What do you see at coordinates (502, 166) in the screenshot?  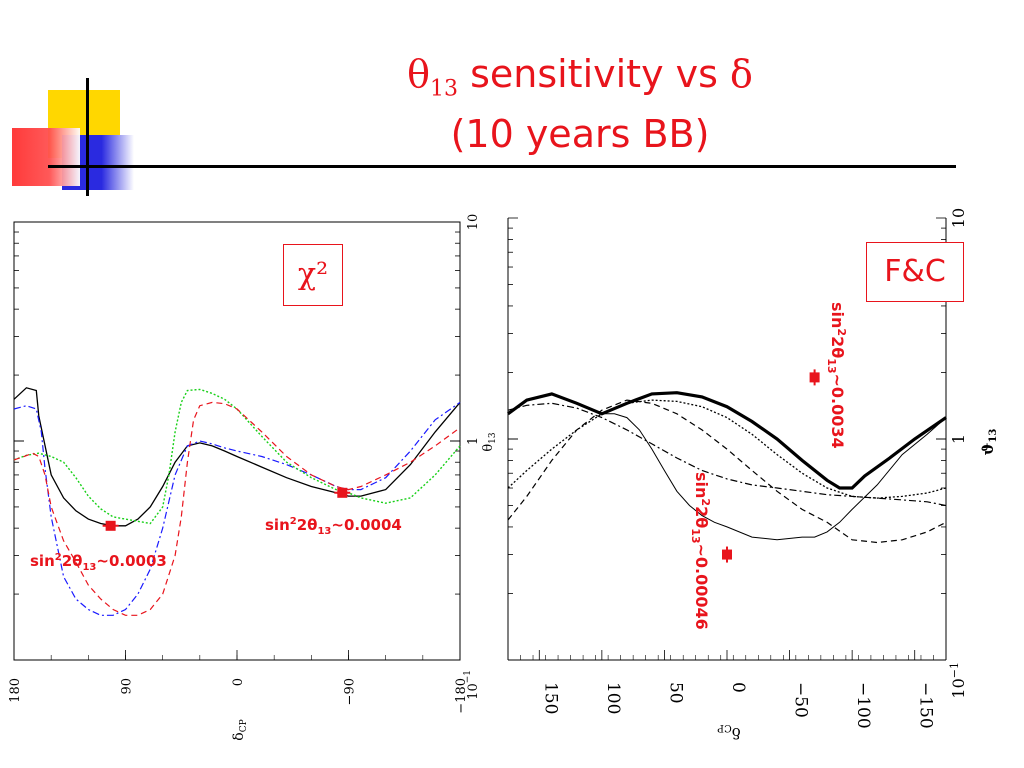 I see `deco-horizontal-line` at bounding box center [502, 166].